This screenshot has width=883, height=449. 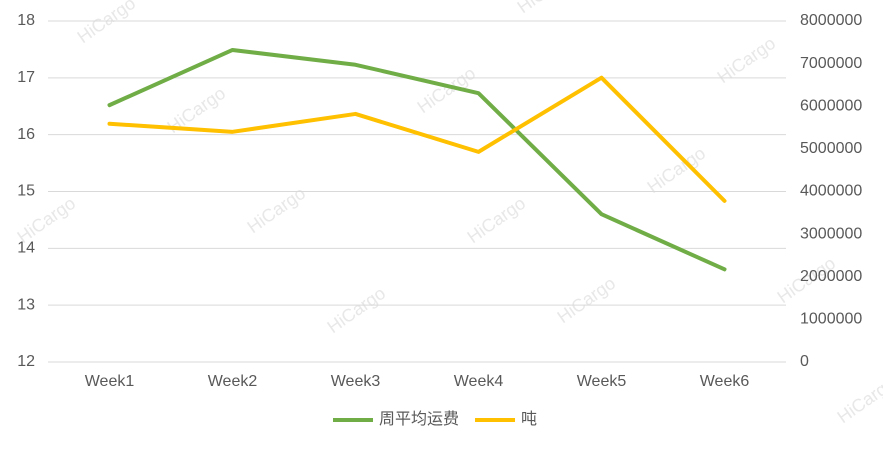 I want to click on y-tick-label: 16, so click(x=26, y=134).